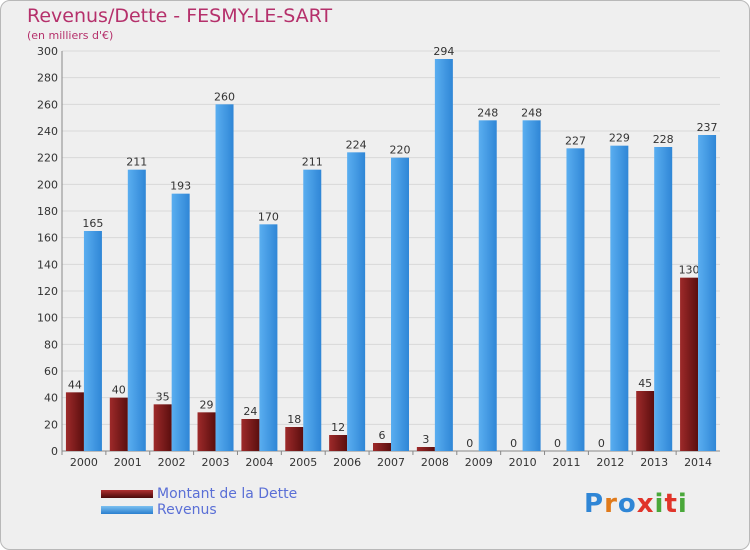 Image resolution: width=750 pixels, height=550 pixels. I want to click on data-label: 228, so click(663, 139).